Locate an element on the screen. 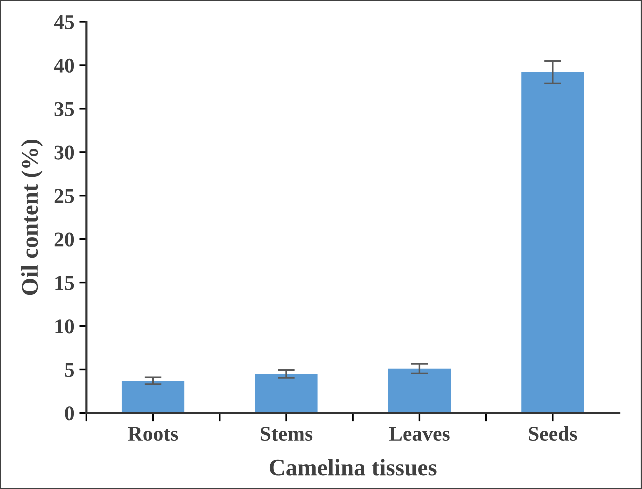 The image size is (642, 489). y-tick-label: 20 is located at coordinates (64, 239).